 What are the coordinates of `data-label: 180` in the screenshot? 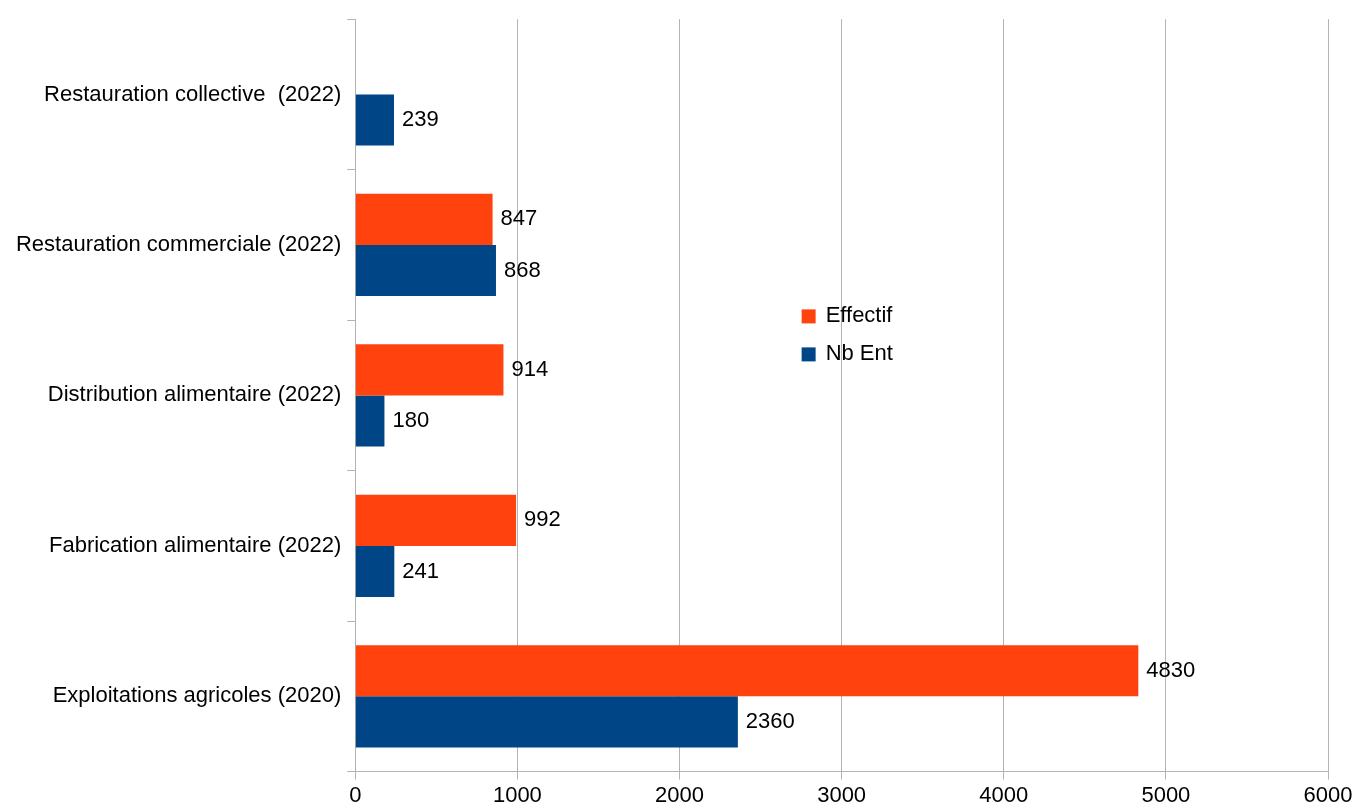 It's located at (411, 420).